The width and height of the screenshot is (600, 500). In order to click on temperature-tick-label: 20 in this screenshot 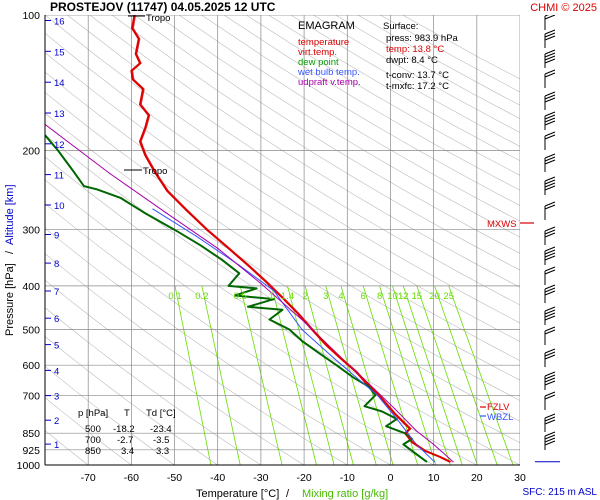, I will do `click(477, 478)`.